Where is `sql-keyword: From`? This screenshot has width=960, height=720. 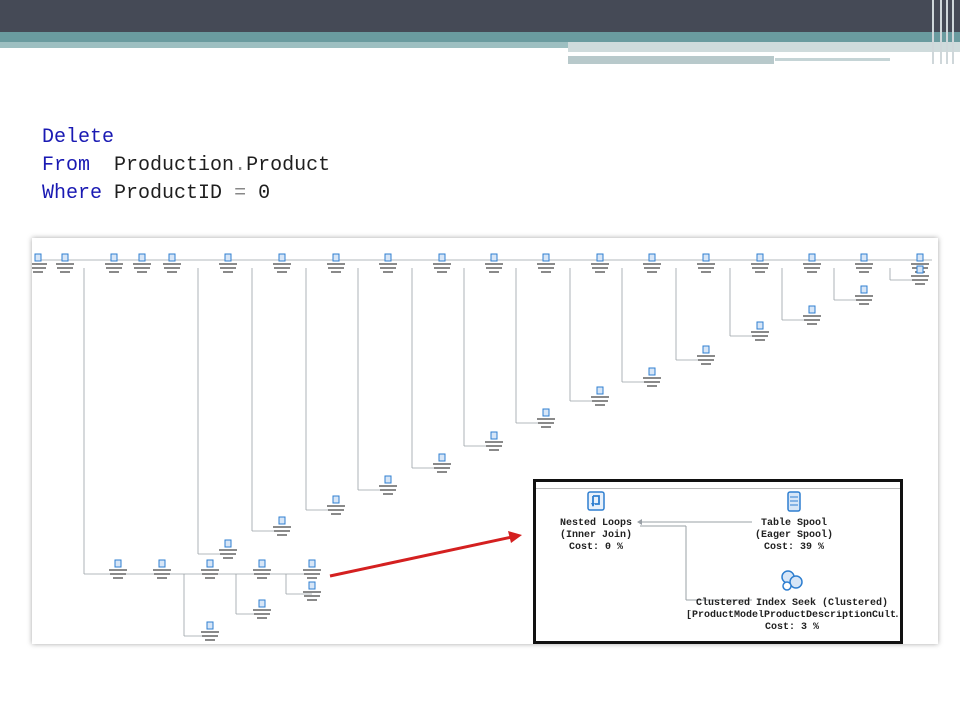
sql-keyword: From is located at coordinates (66, 165).